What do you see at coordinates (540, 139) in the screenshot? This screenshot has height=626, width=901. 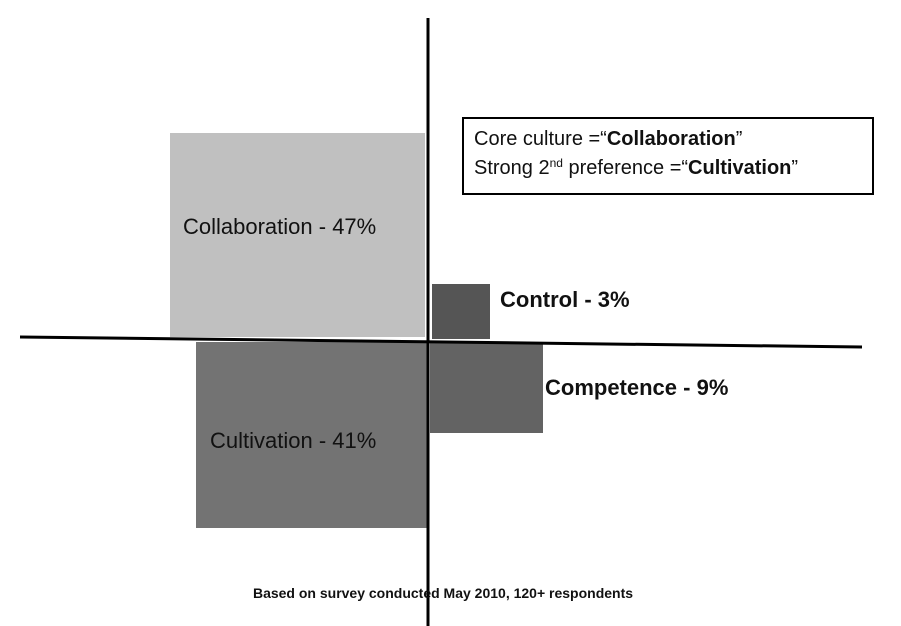 I see `text: Core culture =“` at bounding box center [540, 139].